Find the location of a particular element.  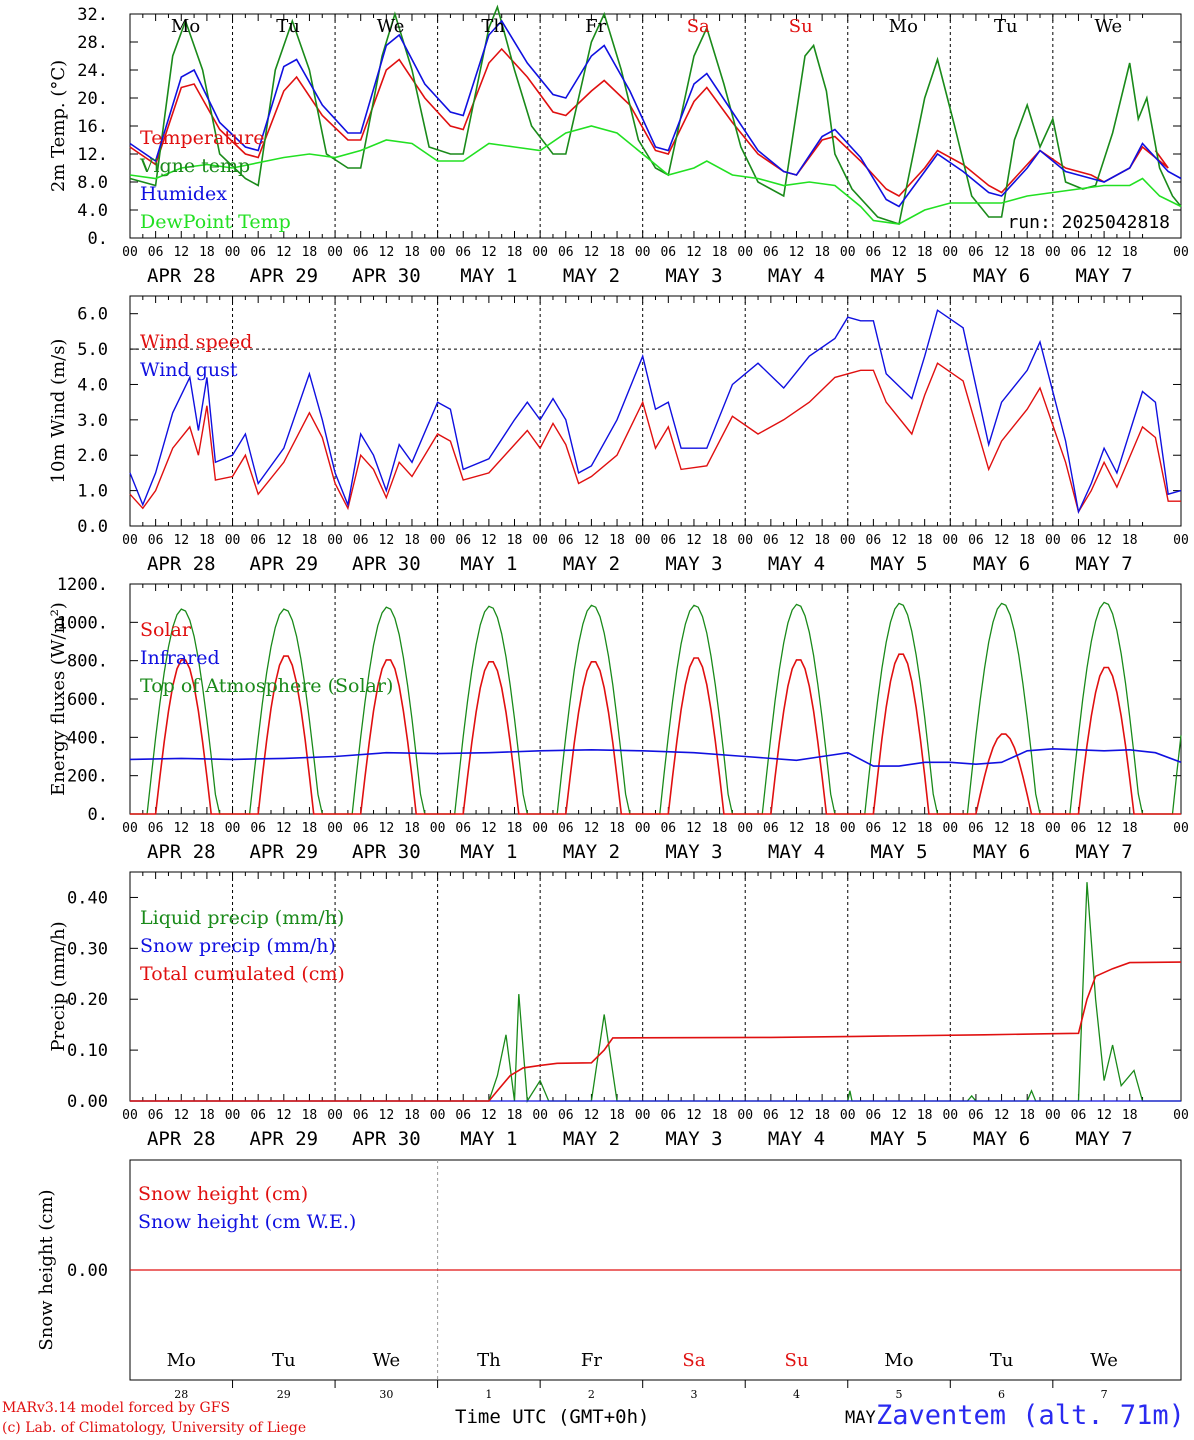

y-axis-title: Energy fluxes (W/m²) is located at coordinates (58, 699).